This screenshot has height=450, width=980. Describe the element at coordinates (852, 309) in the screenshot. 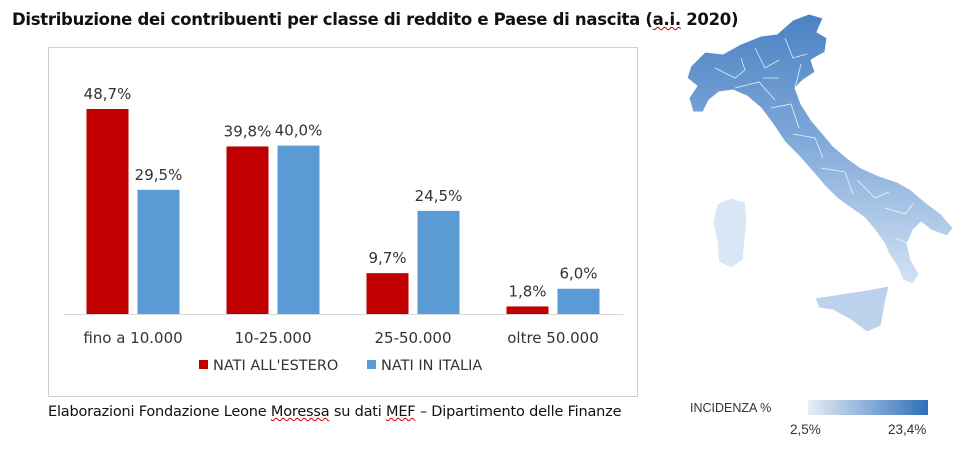

I see `sicily-shape` at that location.